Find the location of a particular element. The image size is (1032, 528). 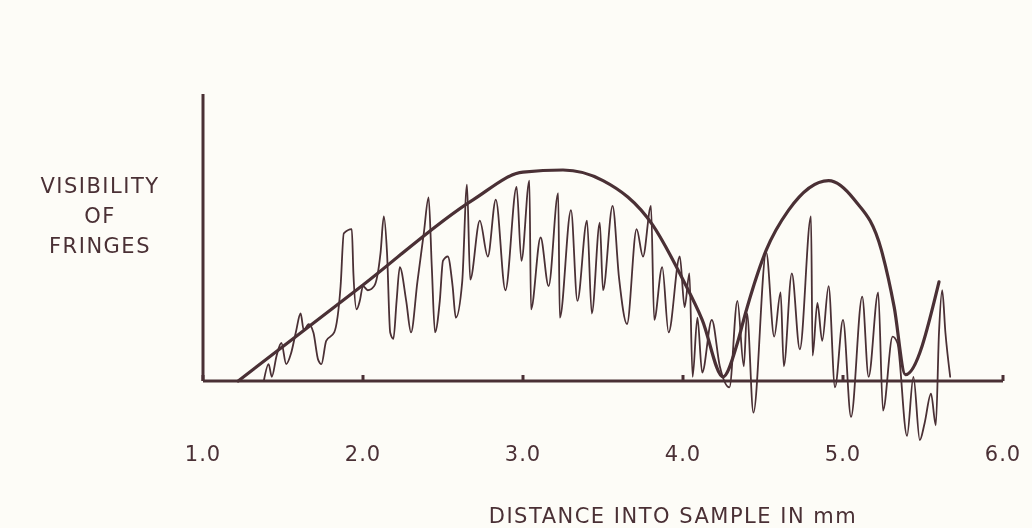

x-tick-label: 3.0 is located at coordinates (523, 454).